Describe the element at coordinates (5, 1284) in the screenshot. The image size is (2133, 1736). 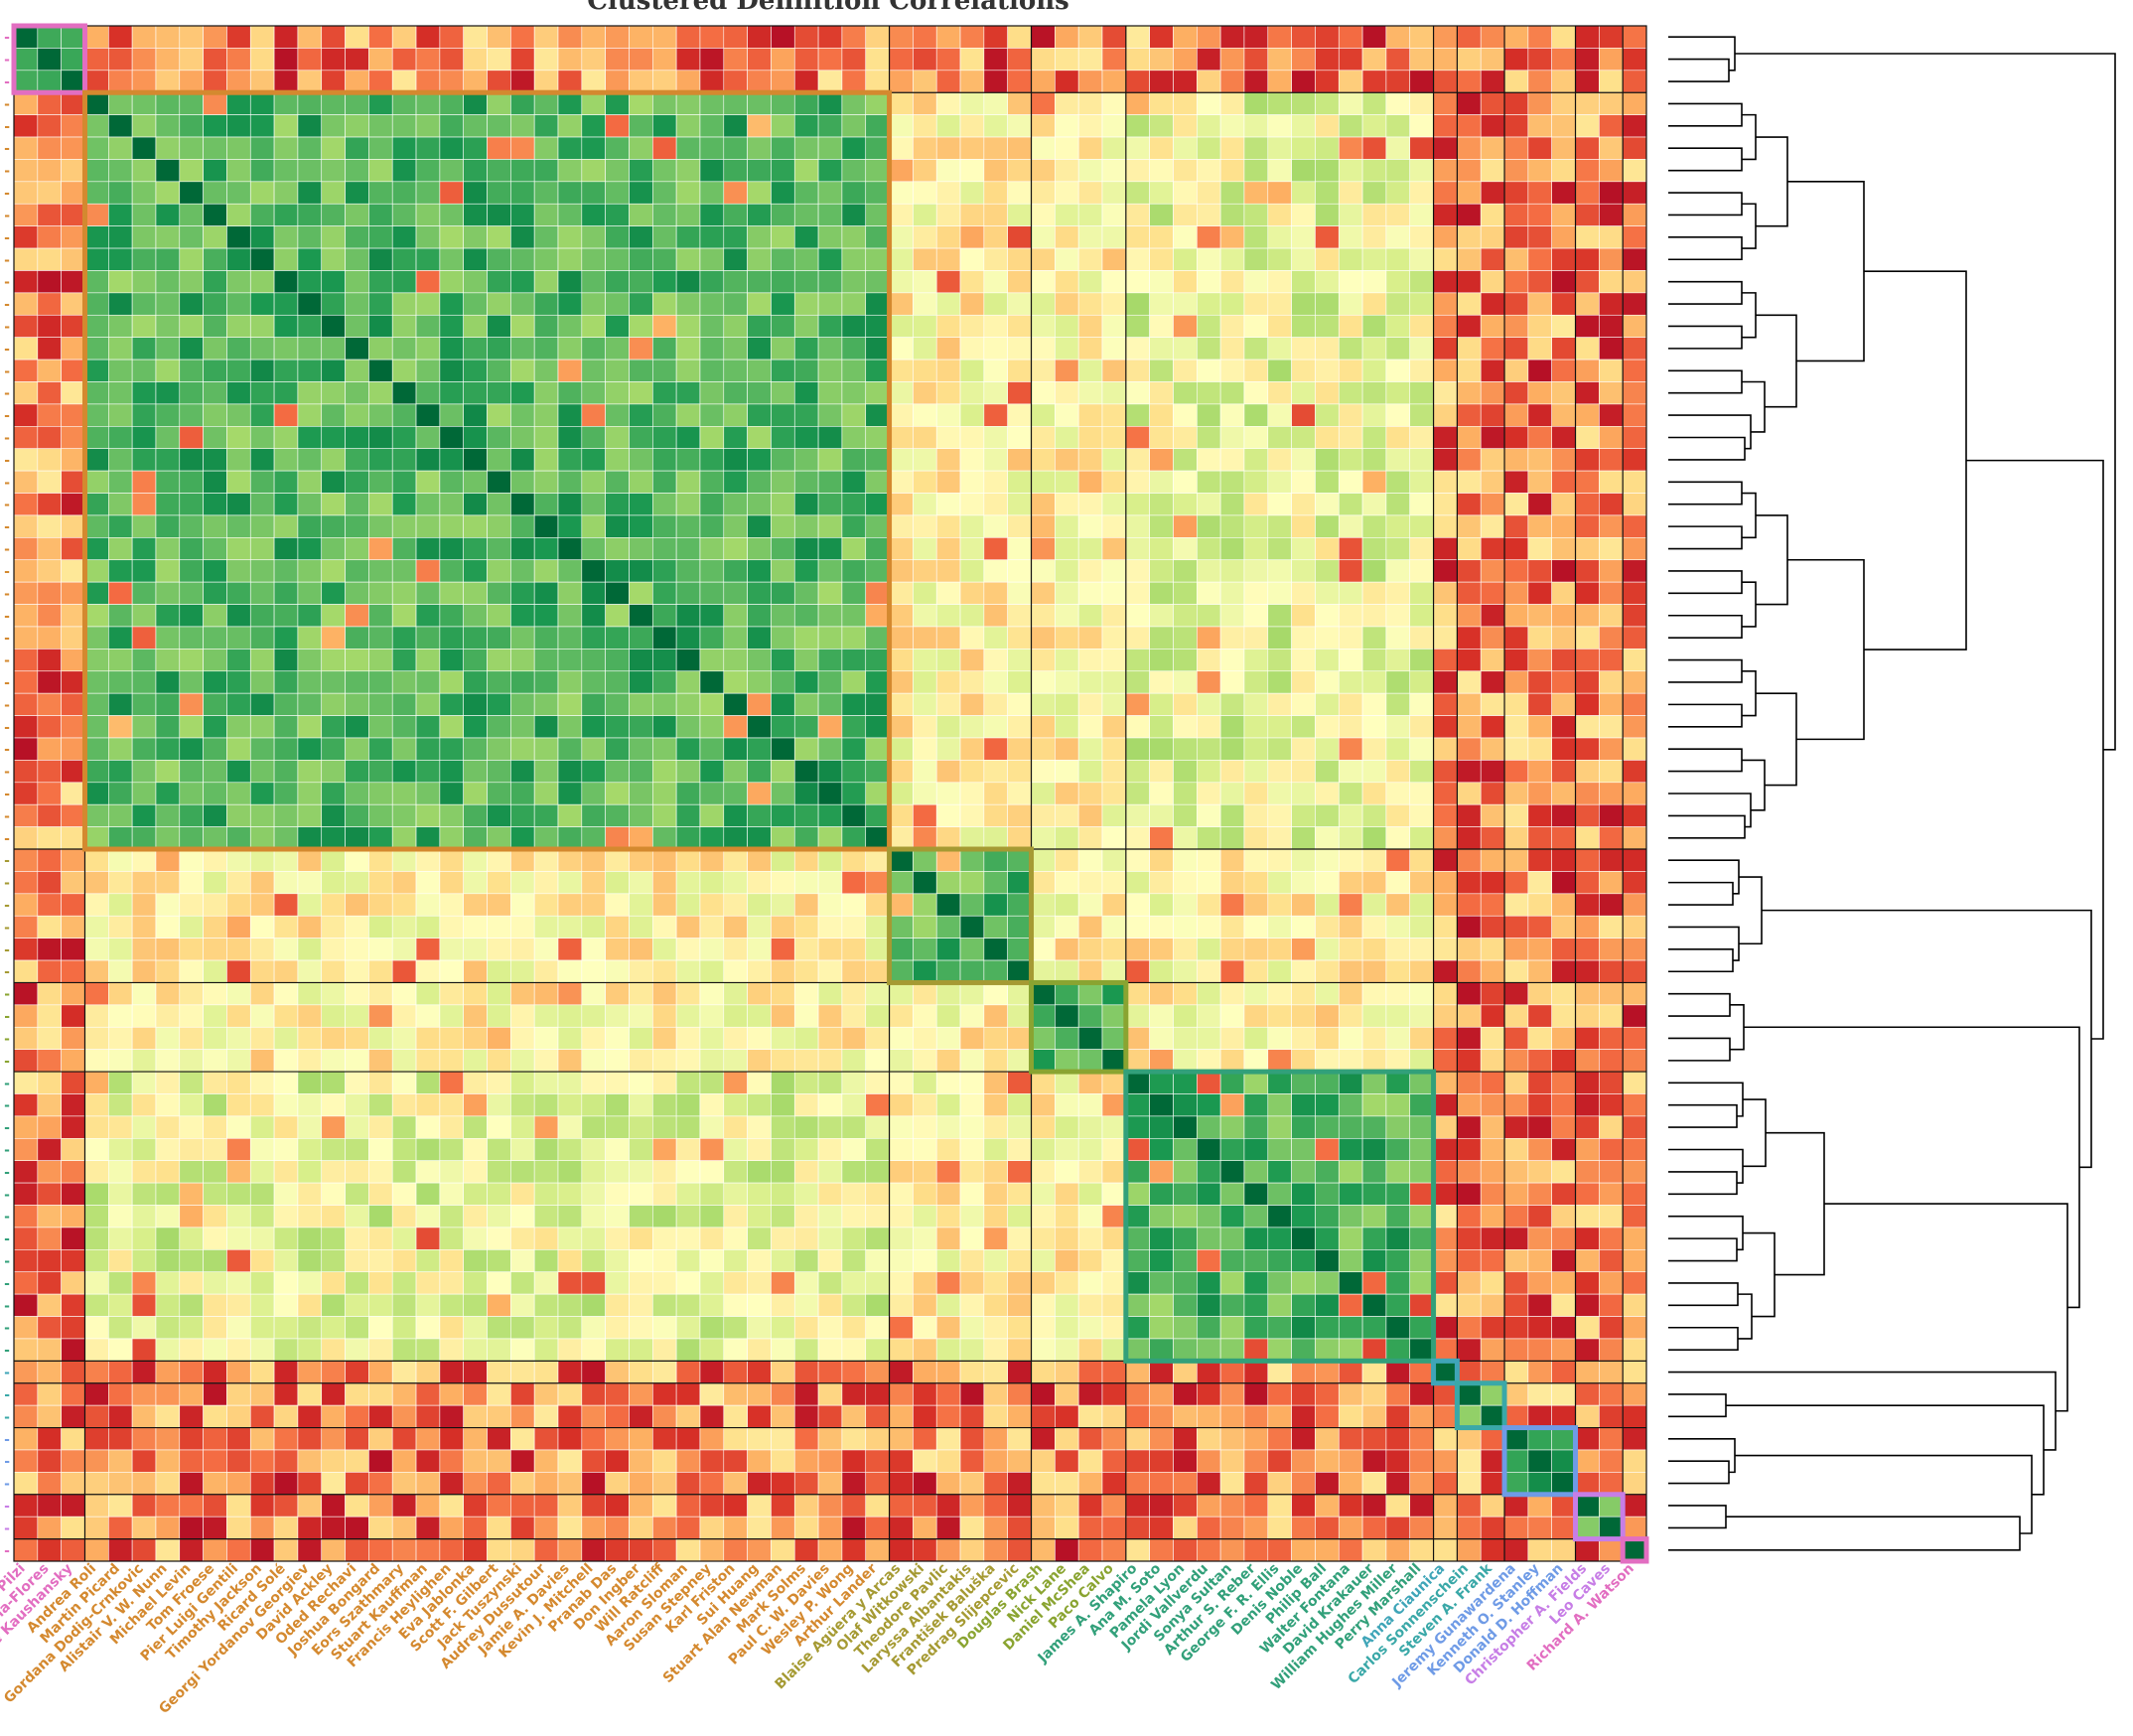
I see `row-tick-label: Walter Fontana -` at that location.